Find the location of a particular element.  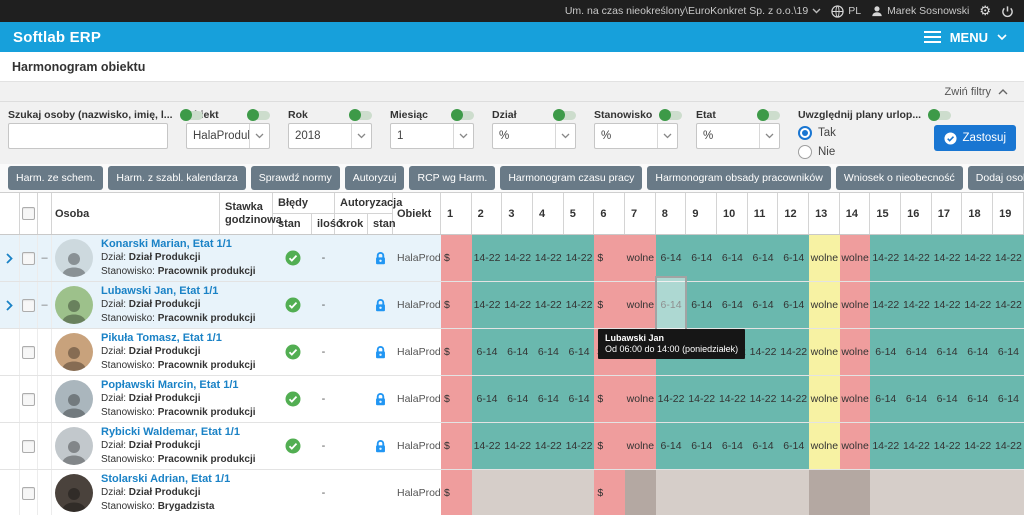

harmonogram-obsady-button: Harmonogram obsady pracowników is located at coordinates (739, 178).